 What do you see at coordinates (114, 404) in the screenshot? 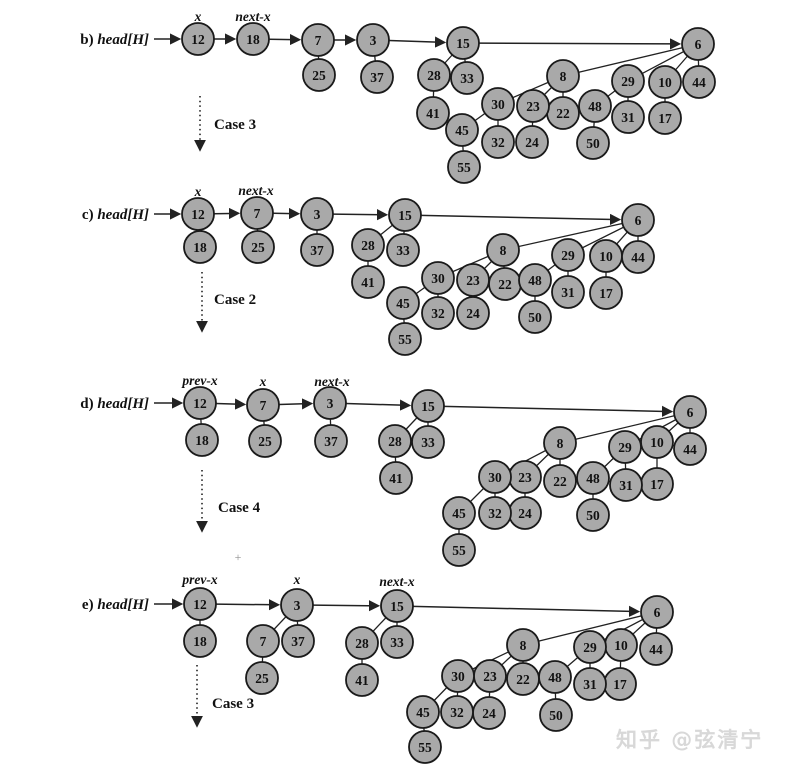
I see `head-label: d) head[H]` at bounding box center [114, 404].